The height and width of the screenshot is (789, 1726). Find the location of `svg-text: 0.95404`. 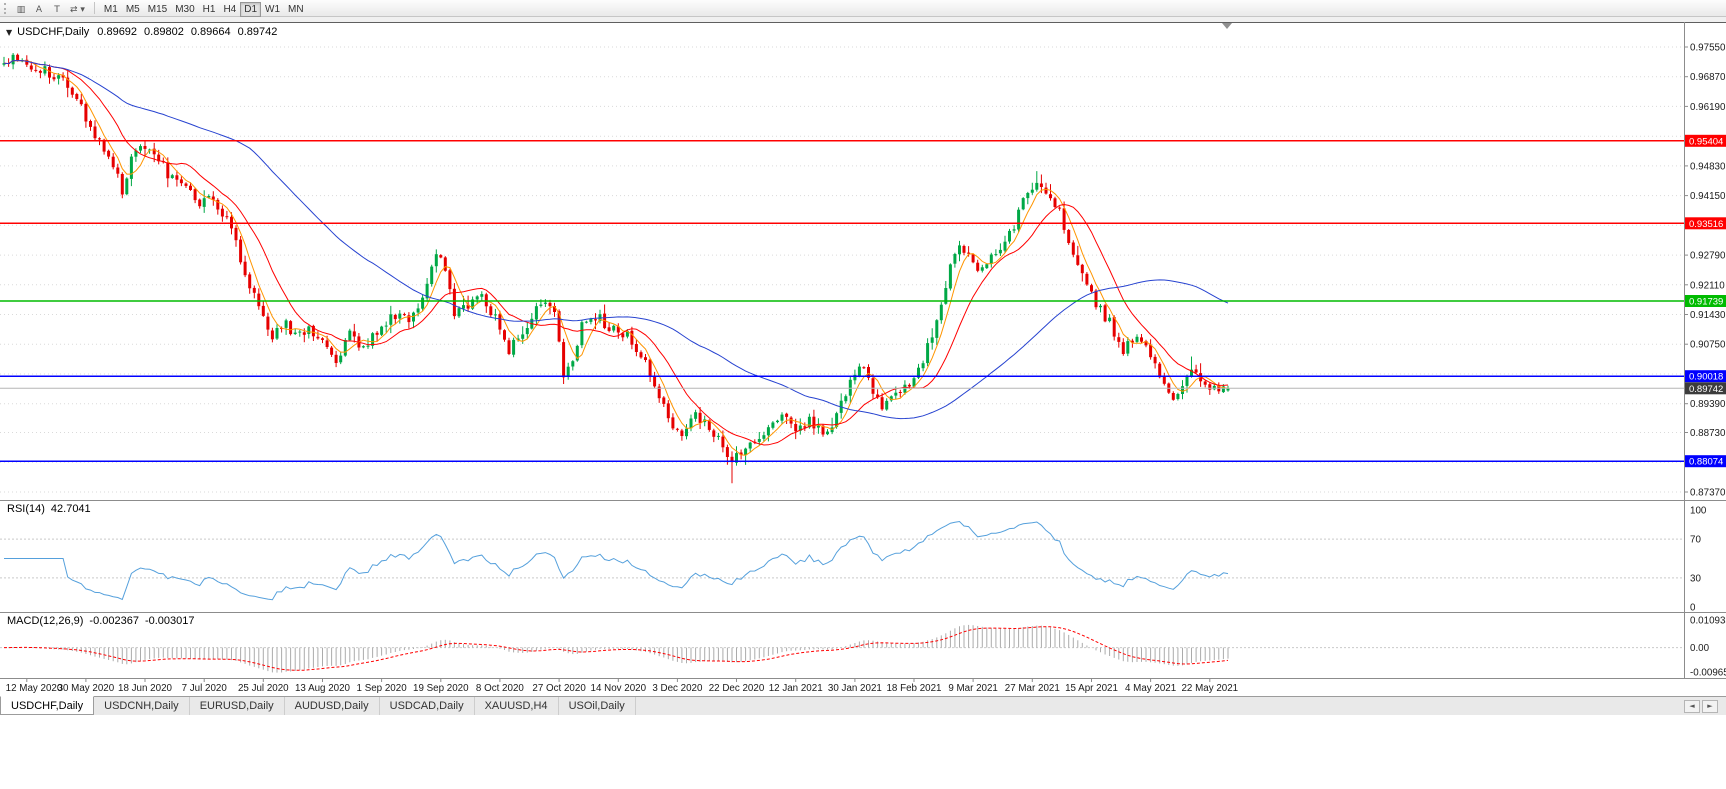

svg-text: 0.95404 is located at coordinates (1706, 141).